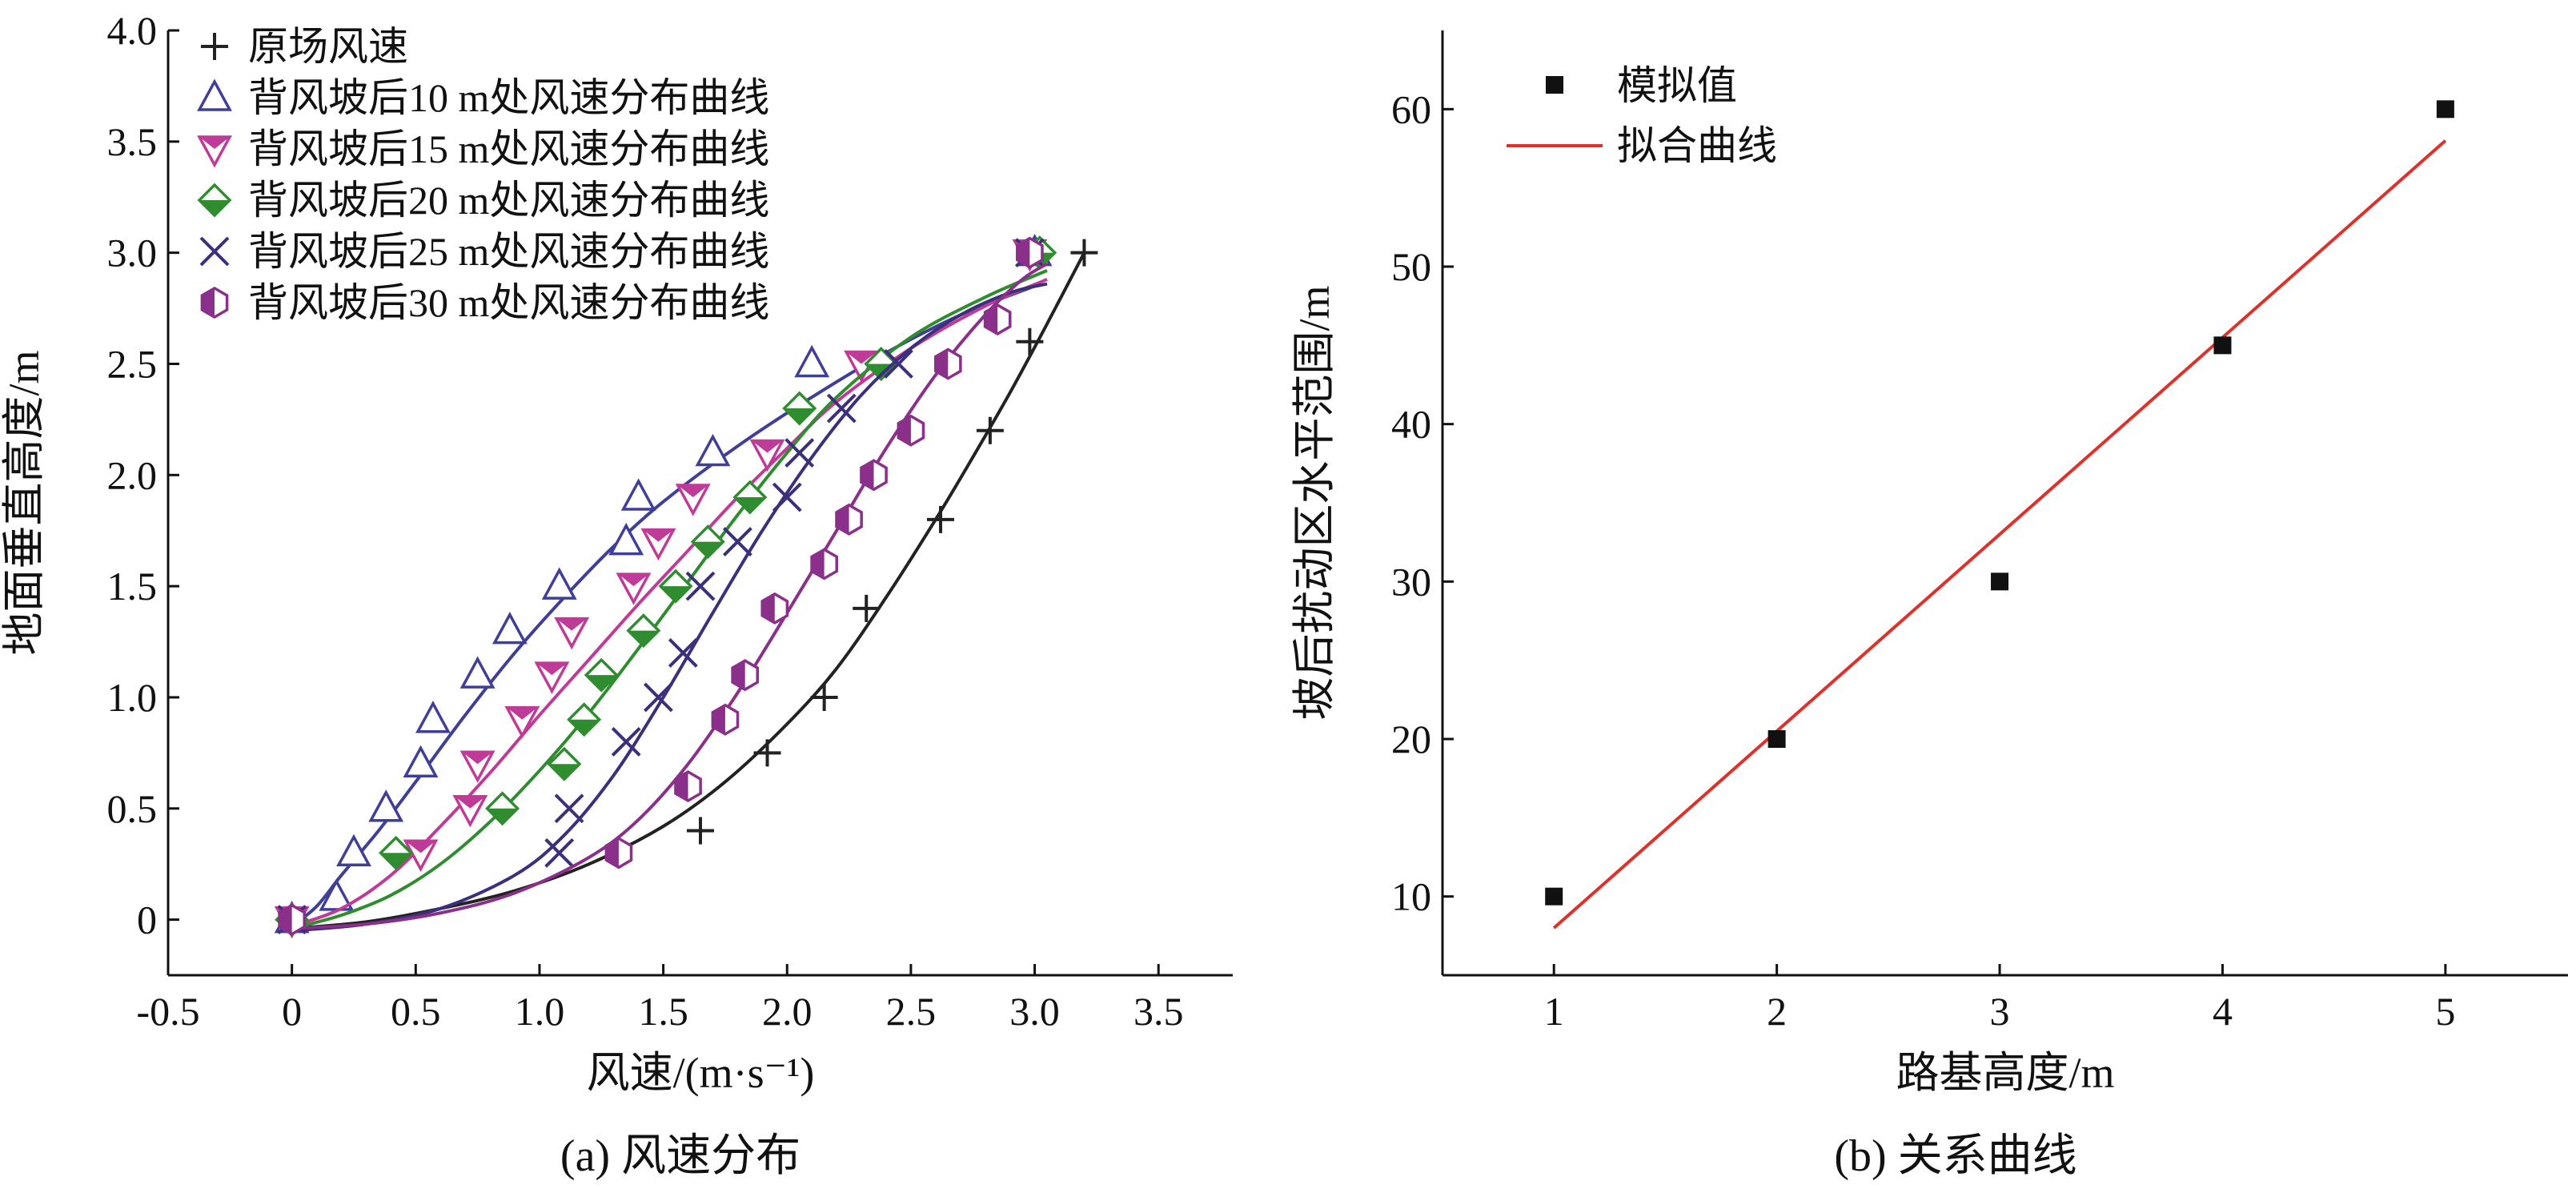 The image size is (2576, 1189). I want to click on y-tick-label: 0.5, so click(133, 808).